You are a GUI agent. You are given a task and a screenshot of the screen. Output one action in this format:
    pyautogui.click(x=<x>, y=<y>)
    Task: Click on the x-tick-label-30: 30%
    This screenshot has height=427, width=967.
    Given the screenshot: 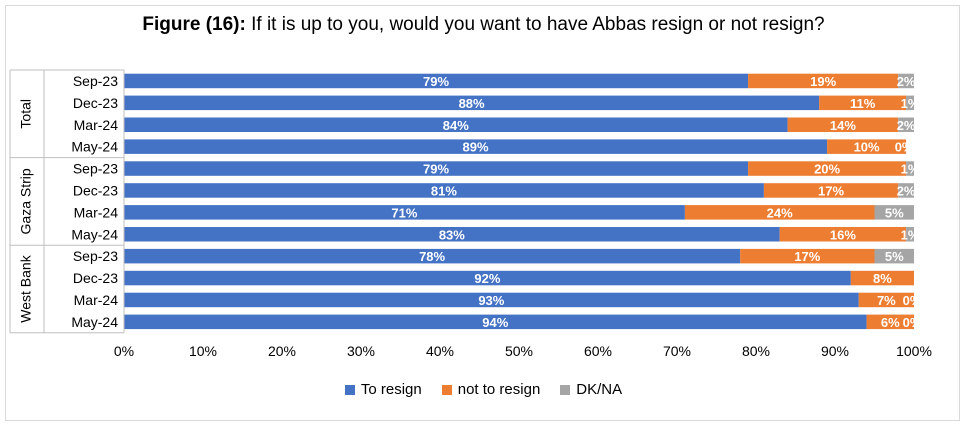 What is the action you would take?
    pyautogui.click(x=361, y=351)
    